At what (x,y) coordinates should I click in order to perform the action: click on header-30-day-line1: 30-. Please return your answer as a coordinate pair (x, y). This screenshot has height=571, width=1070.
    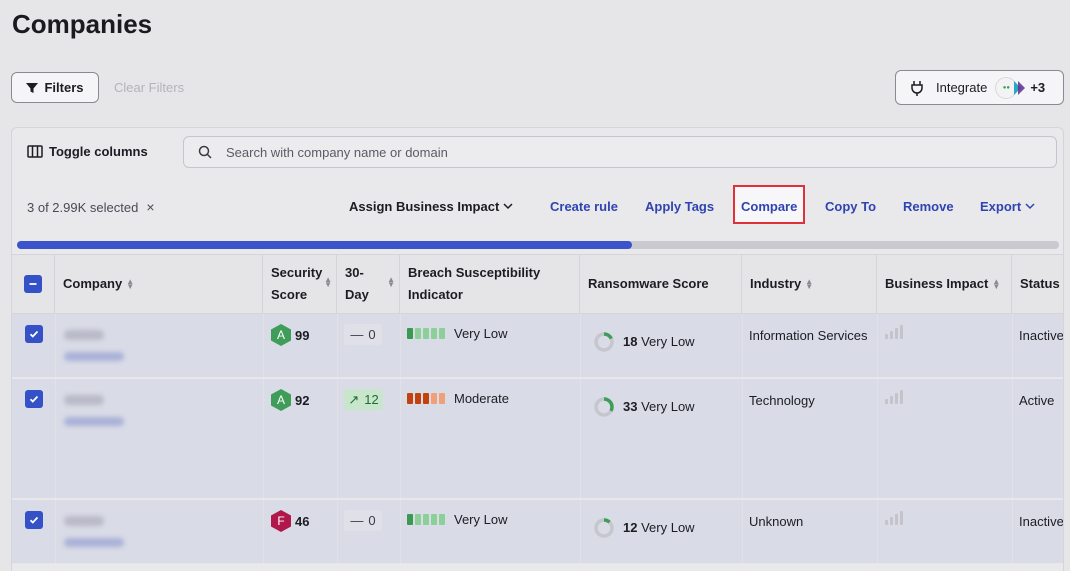
    Looking at the image, I should click on (354, 272).